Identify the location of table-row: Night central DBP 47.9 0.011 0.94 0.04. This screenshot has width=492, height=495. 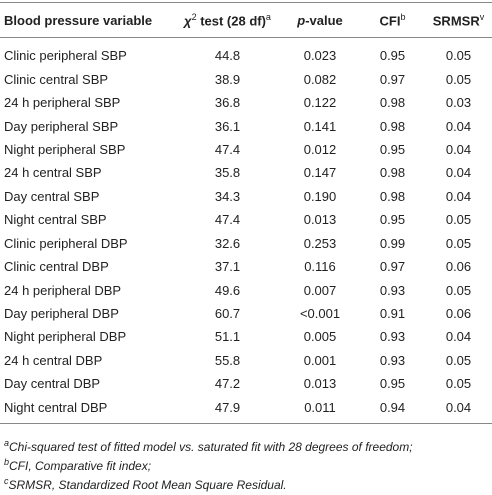
(246, 410).